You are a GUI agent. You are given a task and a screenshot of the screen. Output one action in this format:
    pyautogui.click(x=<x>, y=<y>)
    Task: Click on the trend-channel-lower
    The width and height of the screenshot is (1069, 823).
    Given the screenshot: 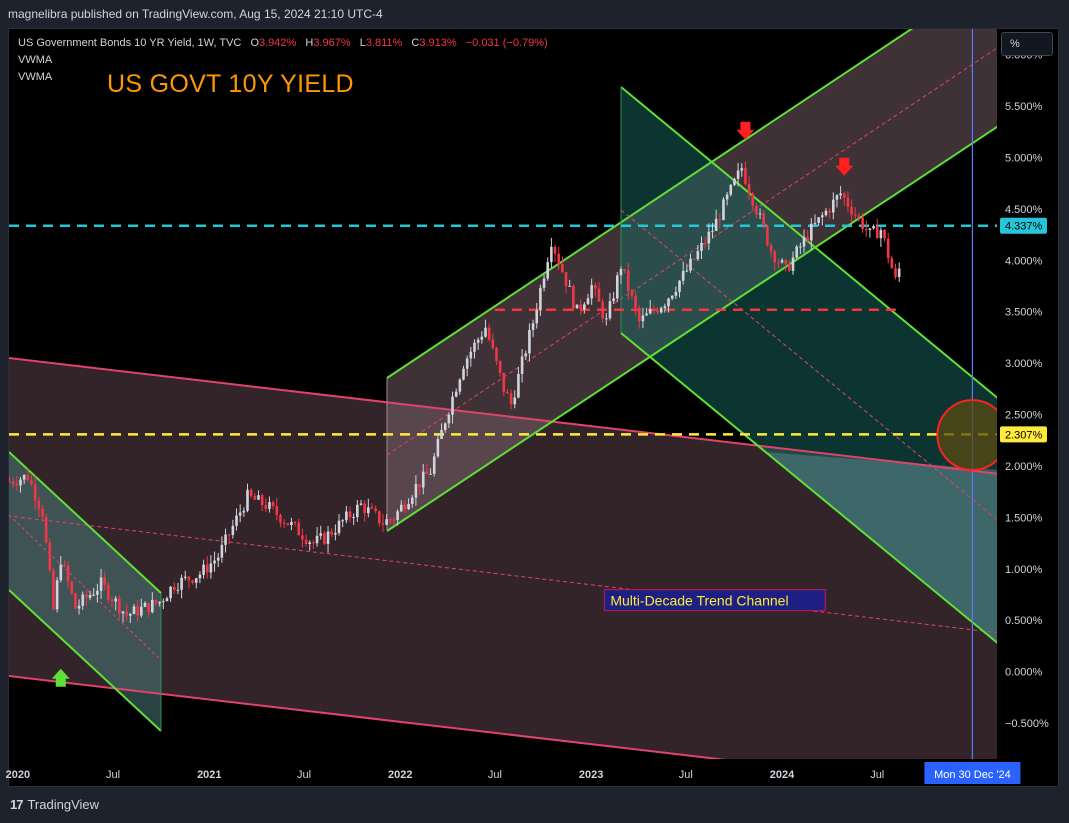 What is the action you would take?
    pyautogui.click(x=500, y=733)
    